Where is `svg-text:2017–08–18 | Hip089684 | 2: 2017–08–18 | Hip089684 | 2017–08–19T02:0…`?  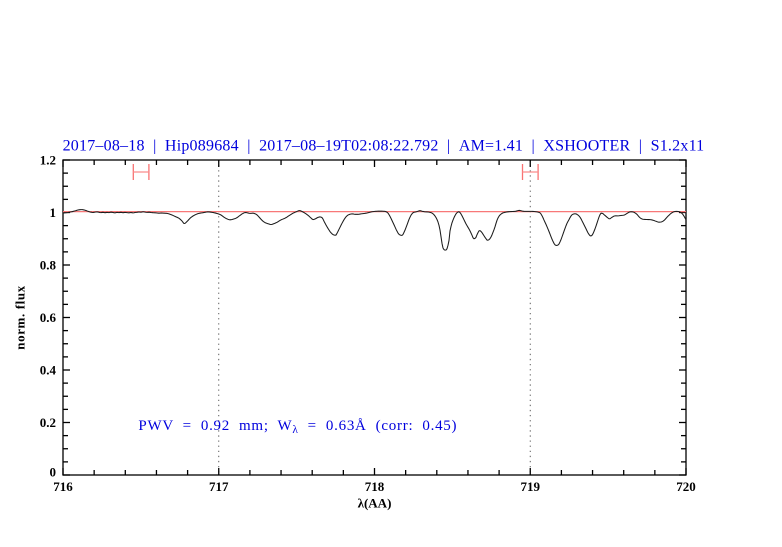
svg-text:2017–08–18 | Hip089684 | 2: 2017–08–18 | Hip089684 | 2017–08–19T02:0… is located at coordinates (384, 145).